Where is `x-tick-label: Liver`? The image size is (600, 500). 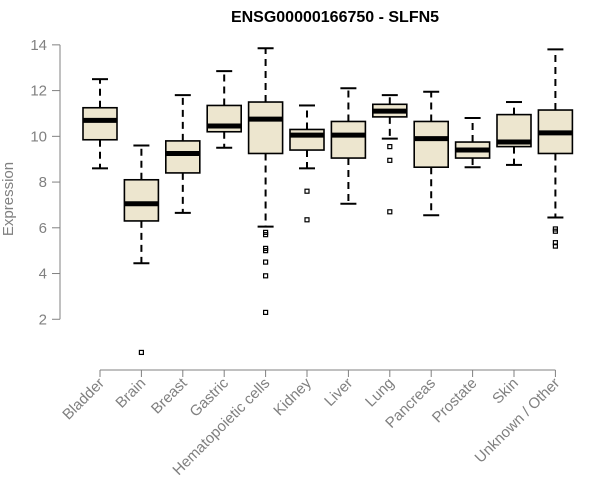 x-tick-label: Liver is located at coordinates (338, 392).